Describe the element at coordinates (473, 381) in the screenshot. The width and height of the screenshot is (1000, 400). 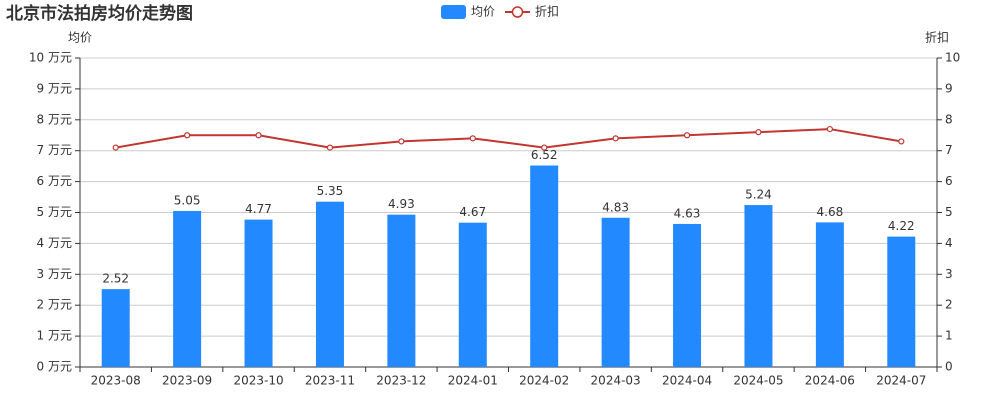
I see `x-tick-label: 2024-01` at that location.